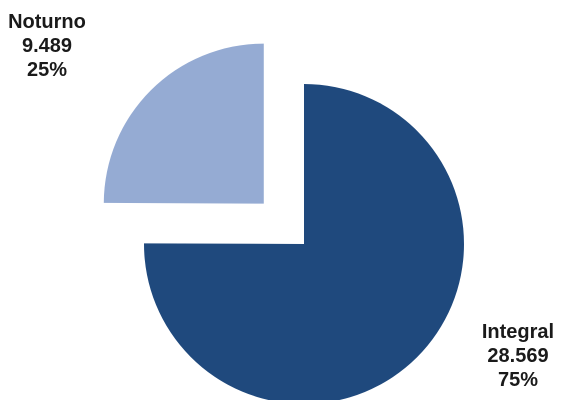 This screenshot has height=400, width=568. I want to click on data-label-integral-name: Integral, so click(518, 332).